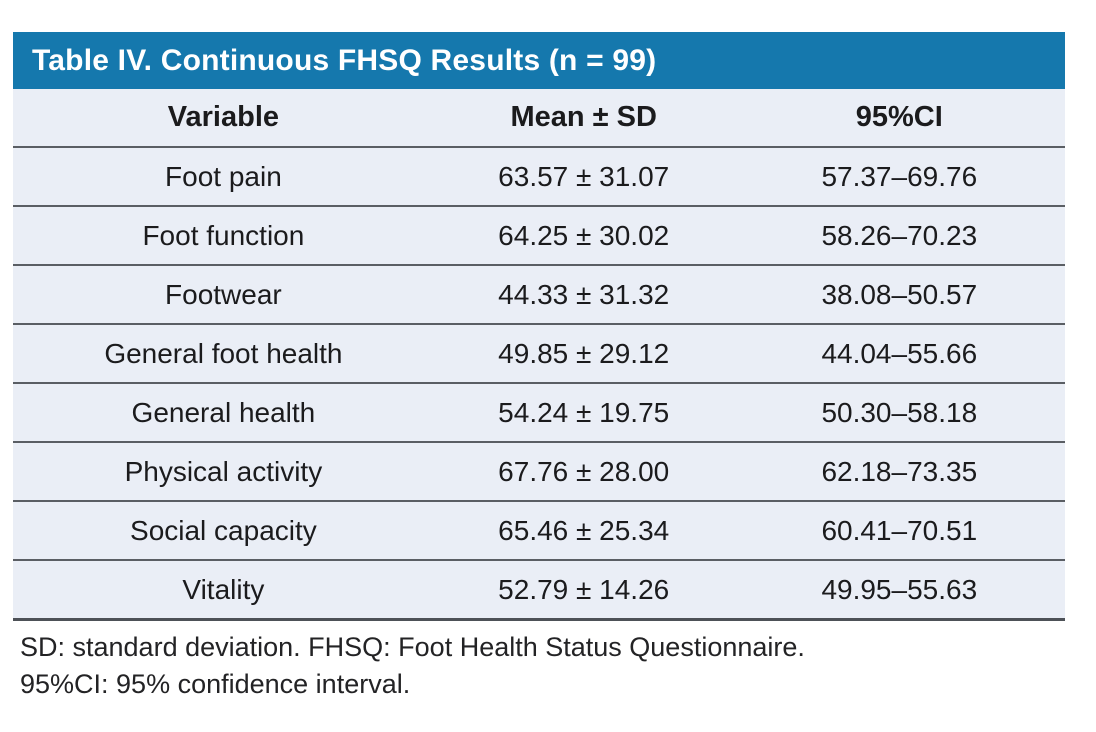 This screenshot has width=1096, height=732. What do you see at coordinates (223, 117) in the screenshot?
I see `column-header-variable: Variable` at bounding box center [223, 117].